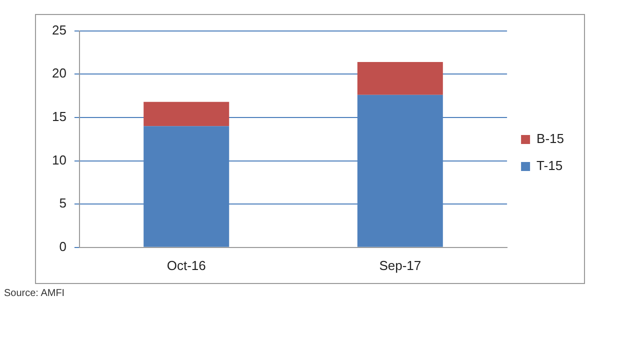 Image resolution: width=640 pixels, height=341 pixels. I want to click on y-tick-label: 10, so click(59, 160).